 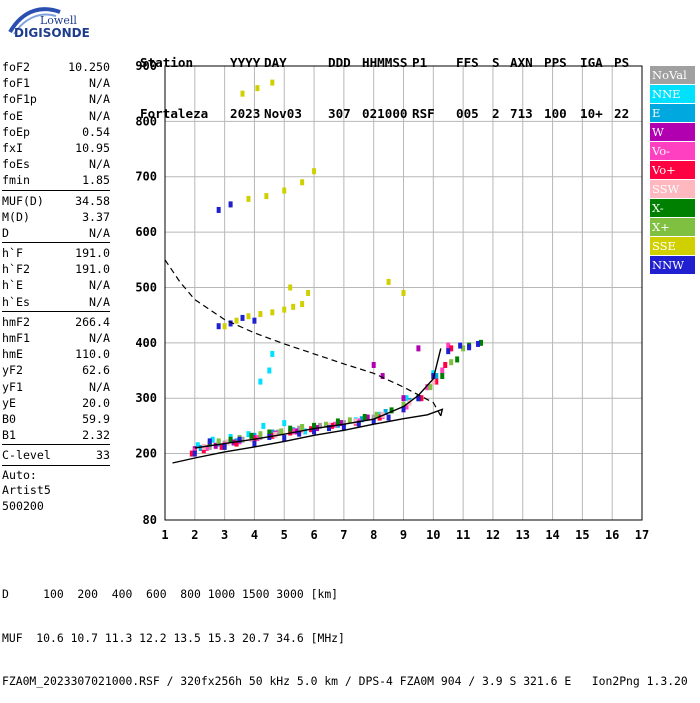 What do you see at coordinates (672, 75) in the screenshot?
I see `legend-item-noval: NoVal` at bounding box center [672, 75].